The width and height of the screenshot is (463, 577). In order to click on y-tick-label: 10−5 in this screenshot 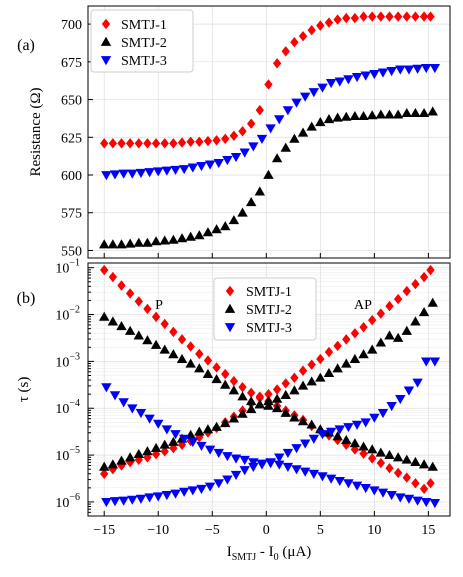, I will do `click(67, 454)`.